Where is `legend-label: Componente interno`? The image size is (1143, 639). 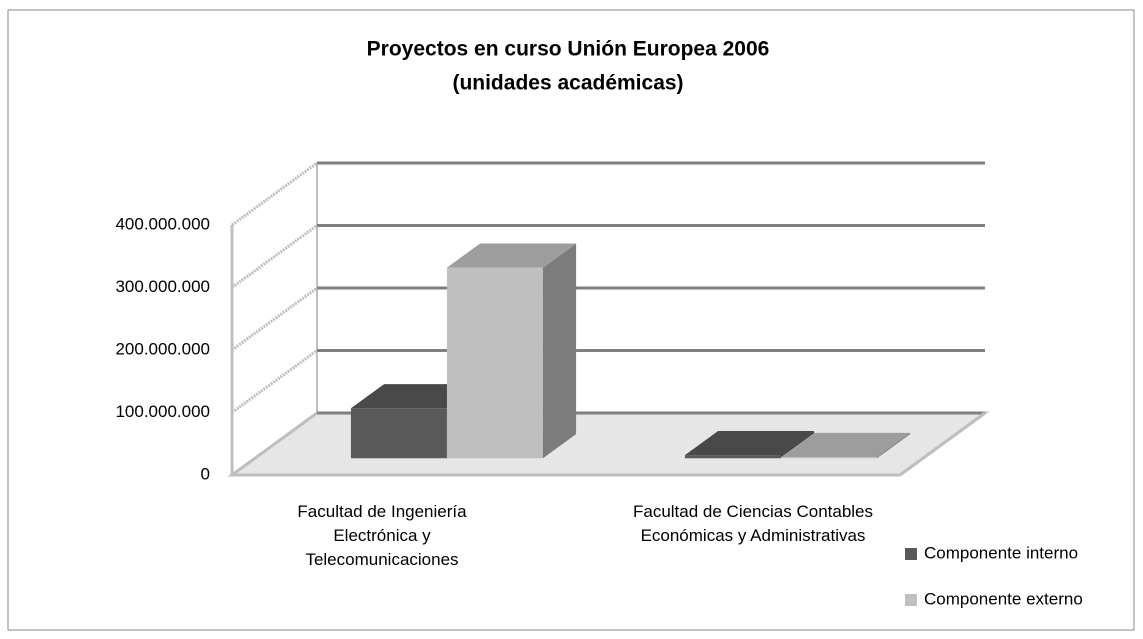
legend-label: Componente interno is located at coordinates (1001, 552).